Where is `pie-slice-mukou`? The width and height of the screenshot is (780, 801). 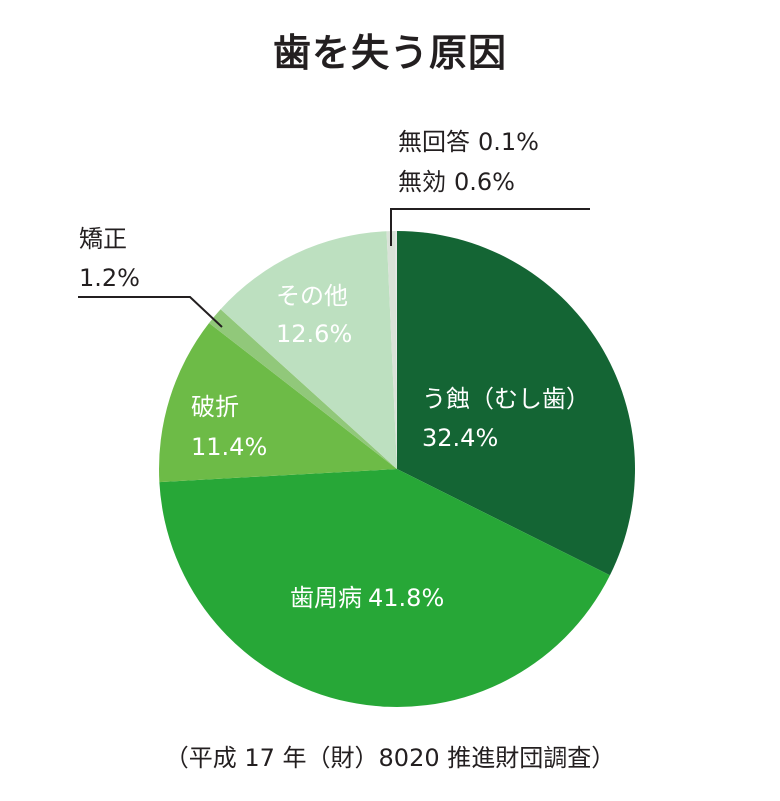 pie-slice-mukou is located at coordinates (391, 350).